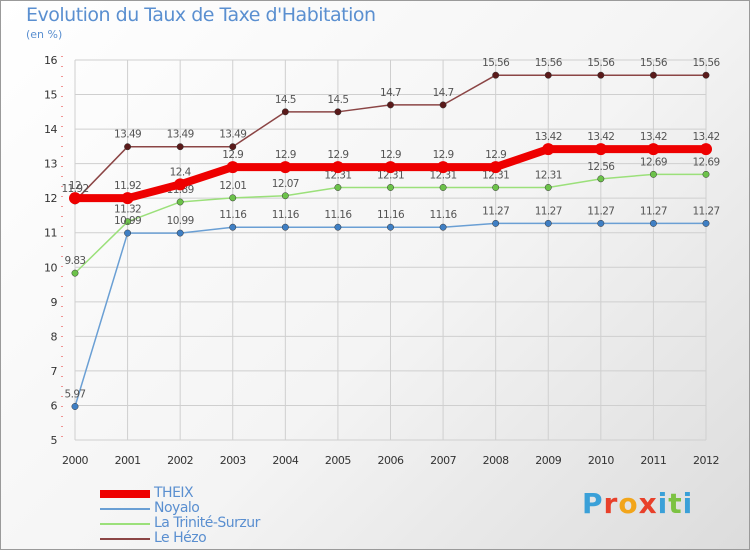  I want to click on legend-label: La Trinité-Surzur, so click(207, 523).